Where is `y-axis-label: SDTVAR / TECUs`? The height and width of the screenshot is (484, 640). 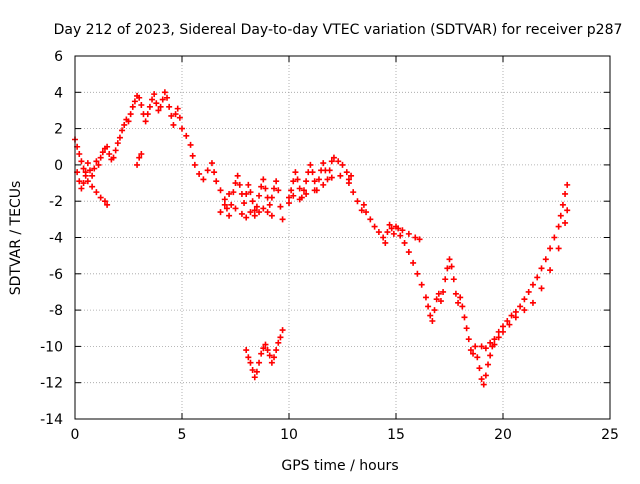 y-axis-label: SDTVAR / TECUs is located at coordinates (16, 238).